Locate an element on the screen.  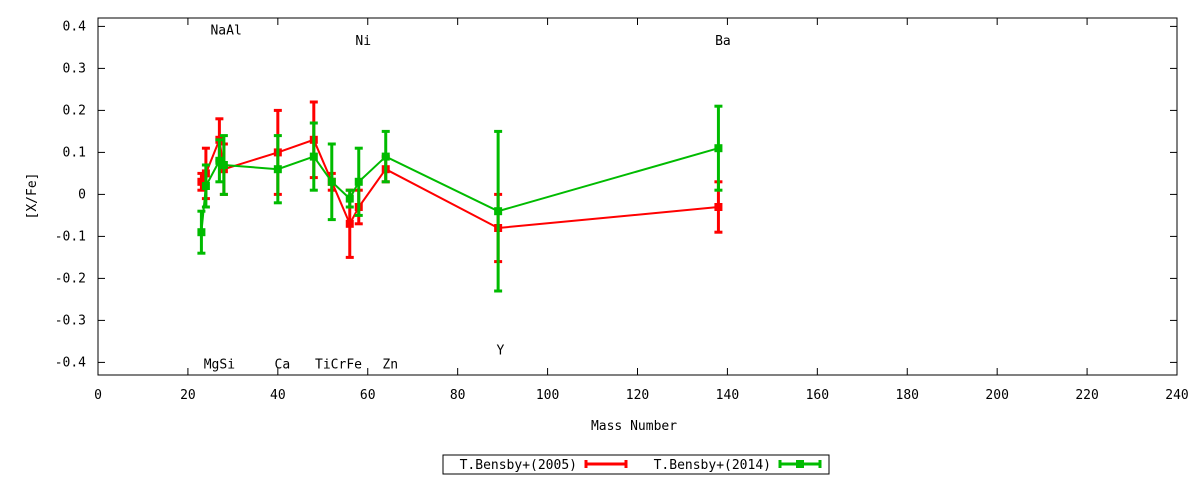
legend: T.Bensby+(2005) T.Bensby+(2014) is located at coordinates (636, 464).